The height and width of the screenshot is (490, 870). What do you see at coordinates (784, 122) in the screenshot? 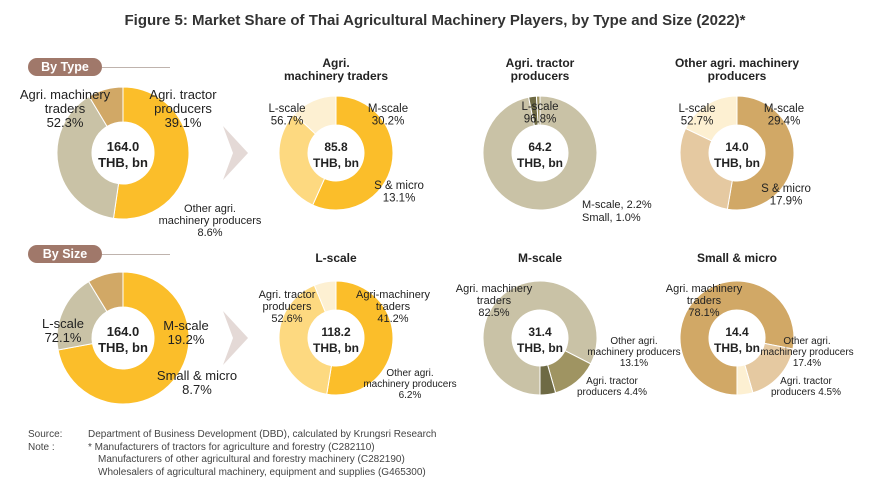
I see `data-label: 29.4%` at bounding box center [784, 122].